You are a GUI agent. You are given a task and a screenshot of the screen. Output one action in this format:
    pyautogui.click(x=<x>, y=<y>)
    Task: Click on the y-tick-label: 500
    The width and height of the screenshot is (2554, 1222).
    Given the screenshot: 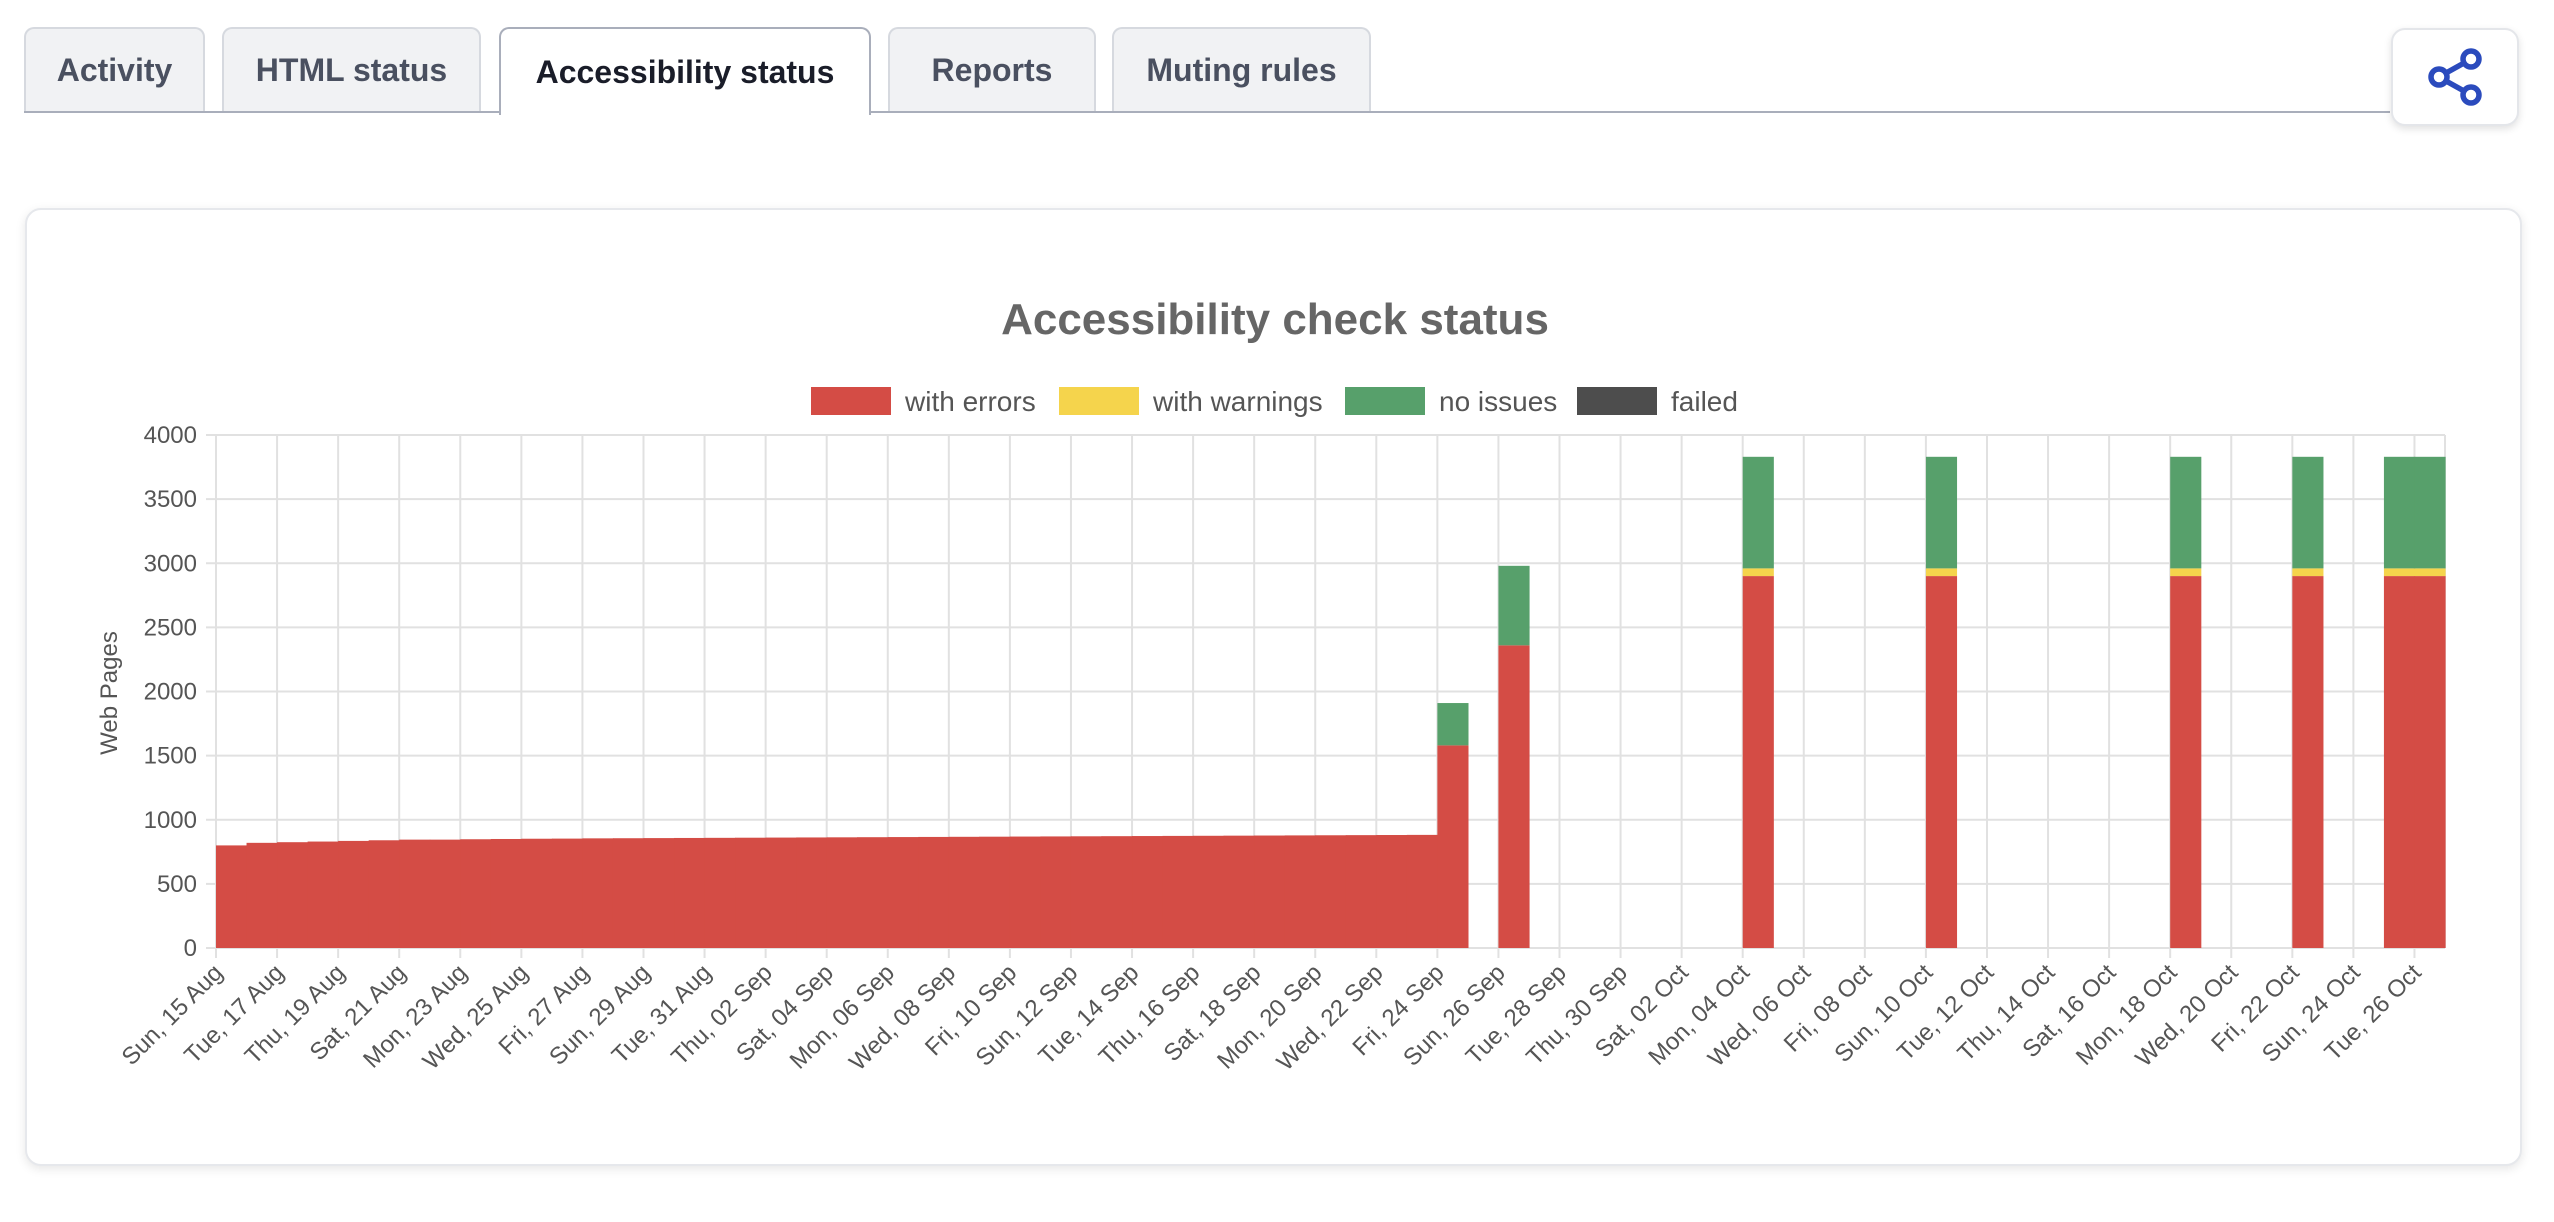 What is the action you would take?
    pyautogui.click(x=177, y=884)
    